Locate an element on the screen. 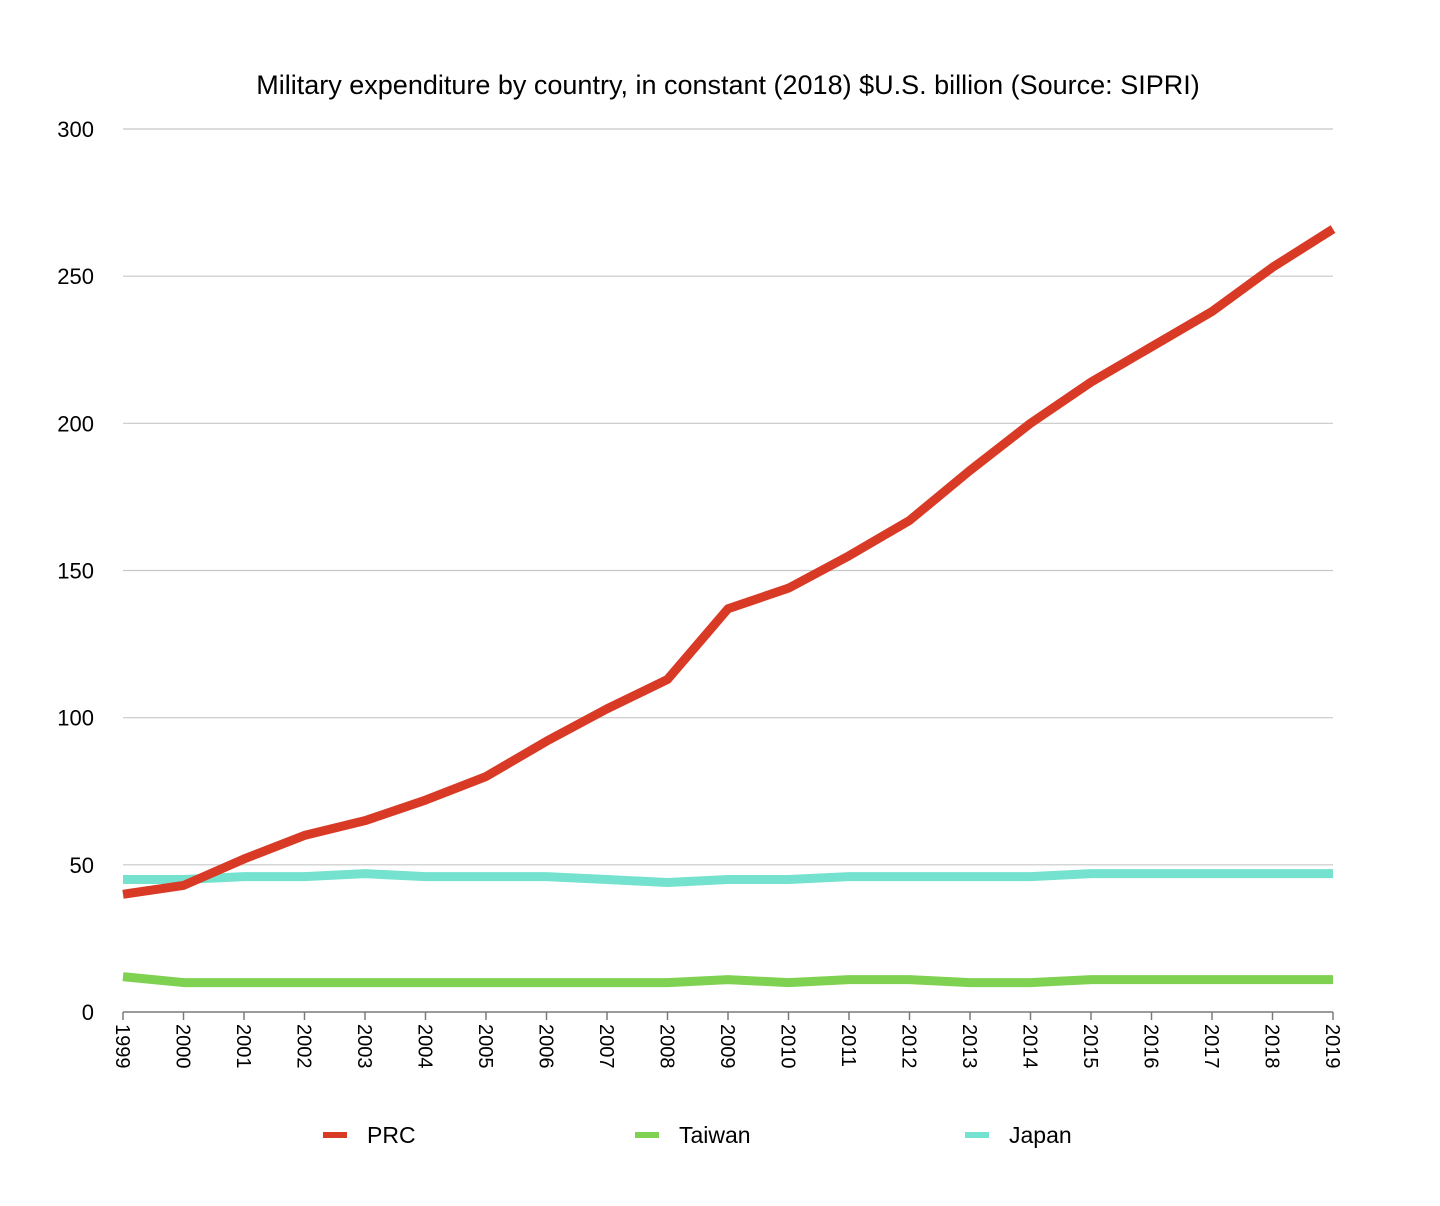  y-tick-label: 300 is located at coordinates (75, 129).